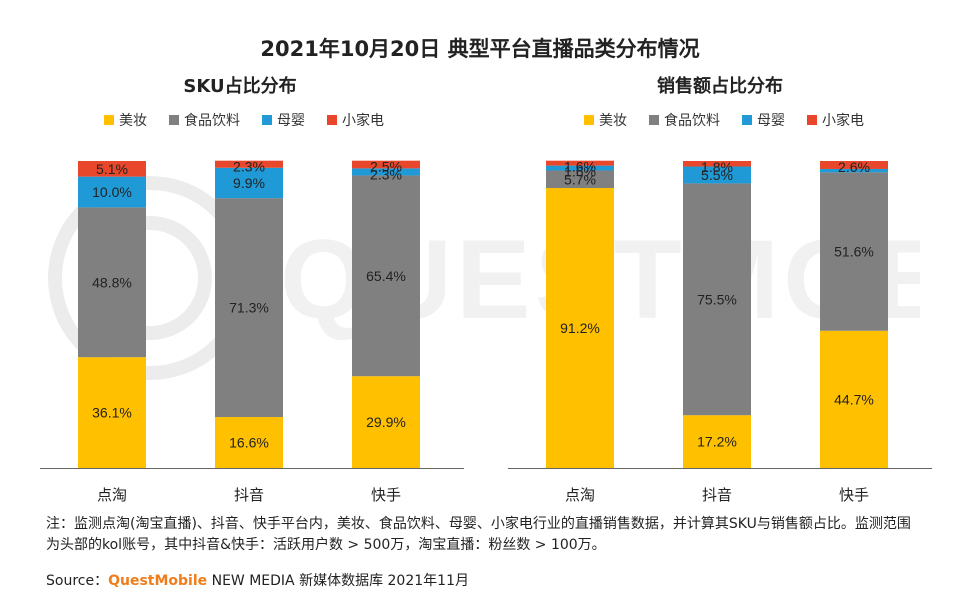 The width and height of the screenshot is (960, 604). What do you see at coordinates (480, 49) in the screenshot?
I see `main-title: 2021年10月20日 典型平台直播品类分布情况` at bounding box center [480, 49].